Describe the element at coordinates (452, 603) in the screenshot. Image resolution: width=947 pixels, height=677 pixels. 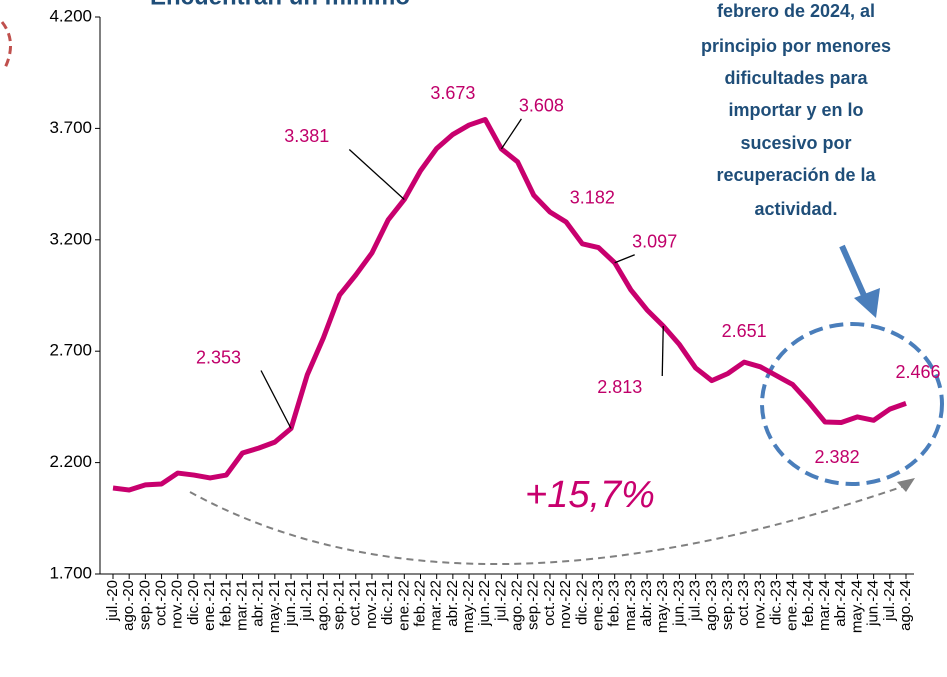
I see `x-tick-label: abr.-22` at that location.